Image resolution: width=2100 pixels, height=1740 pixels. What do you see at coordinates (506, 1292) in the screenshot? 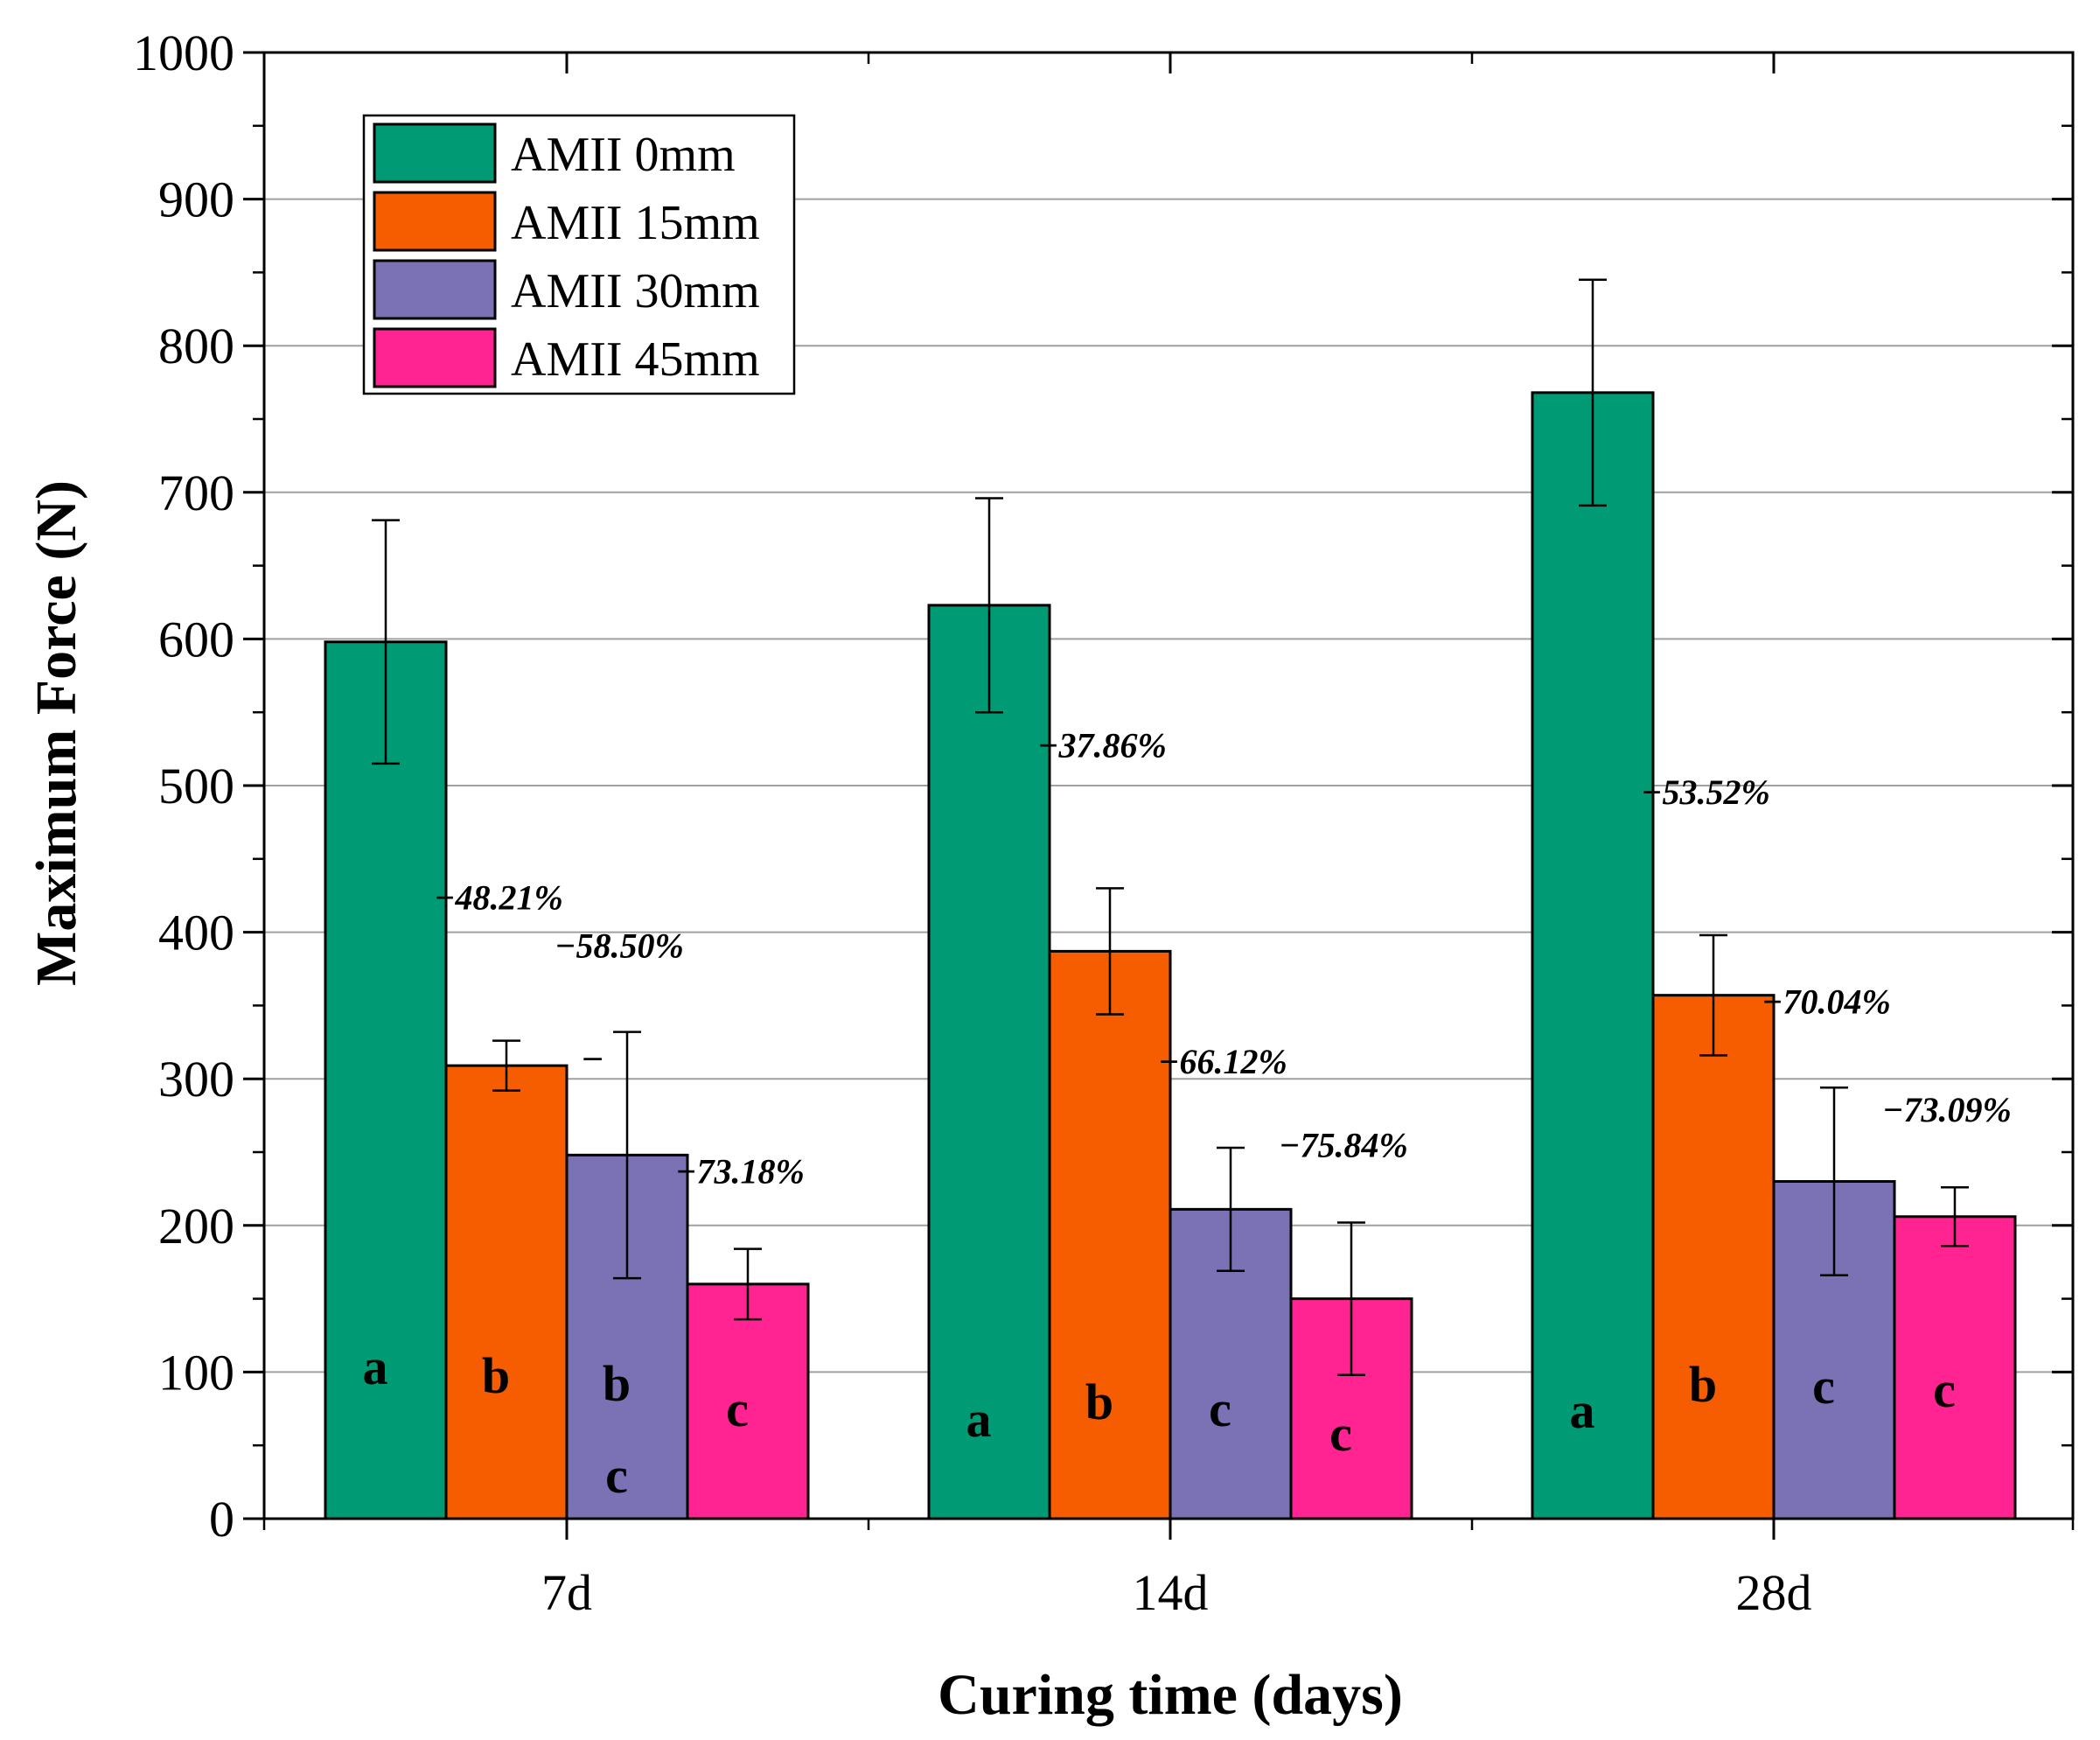
I see `bar-amii-15mm-7d` at bounding box center [506, 1292].